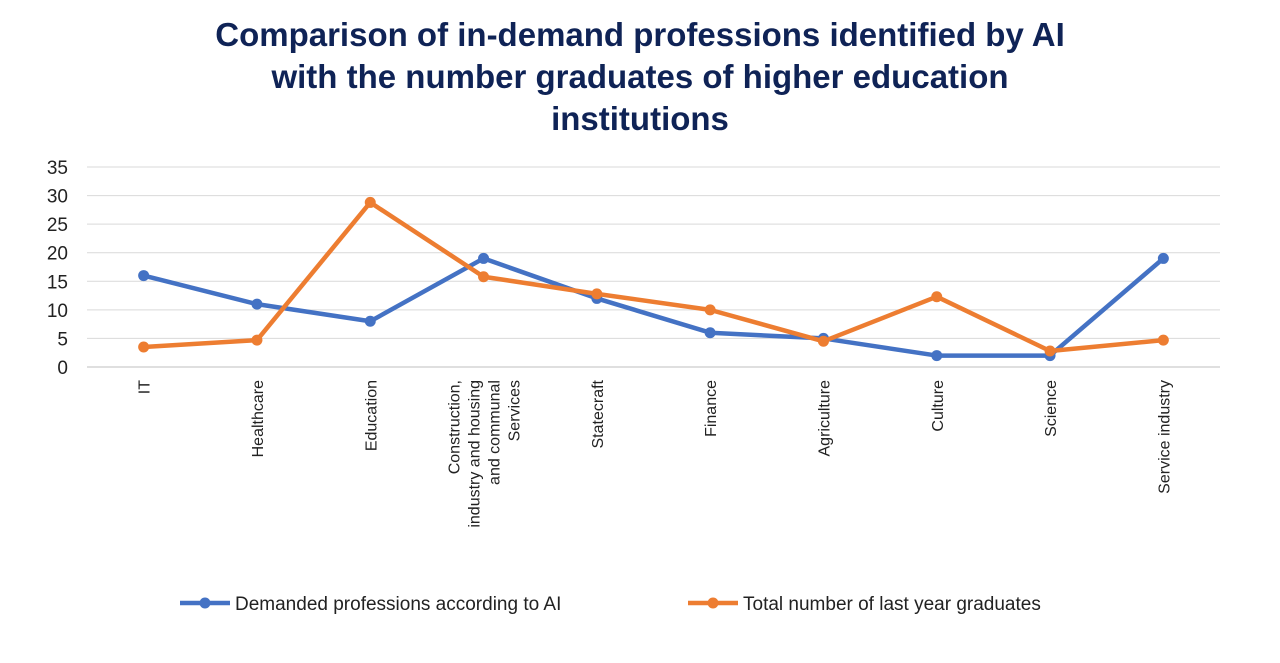 Image resolution: width=1280 pixels, height=663 pixels. I want to click on x-tick-label-line: IT, so click(145, 387).